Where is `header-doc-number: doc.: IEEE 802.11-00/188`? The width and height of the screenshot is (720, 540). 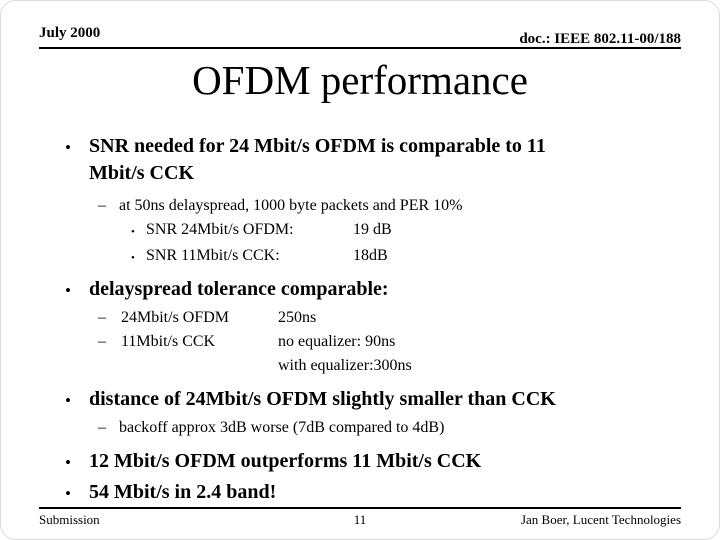 header-doc-number: doc.: IEEE 802.11-00/188 is located at coordinates (600, 39).